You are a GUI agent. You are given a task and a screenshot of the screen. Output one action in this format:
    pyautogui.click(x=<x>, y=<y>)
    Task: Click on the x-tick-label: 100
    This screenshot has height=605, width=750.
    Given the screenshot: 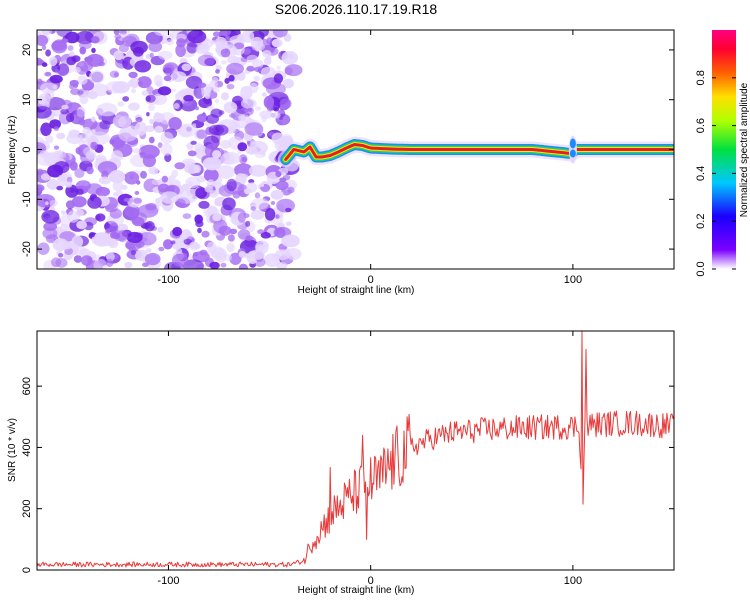 What is the action you would take?
    pyautogui.click(x=573, y=581)
    